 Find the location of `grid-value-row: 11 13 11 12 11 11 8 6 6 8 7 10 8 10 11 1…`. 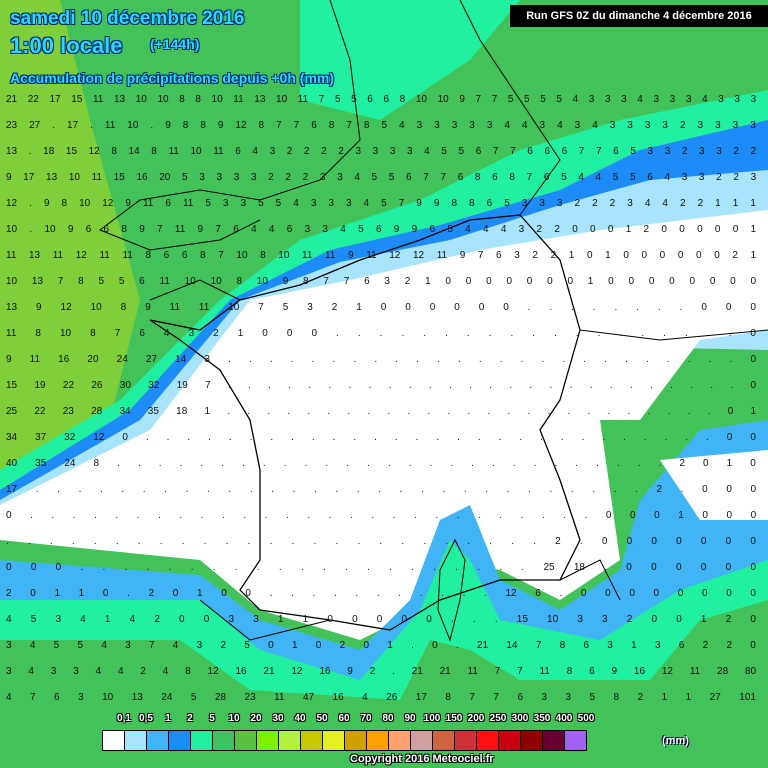

grid-value-row: 11 13 11 12 11 11 8 6 6 8 7 10 8 10 11 1… is located at coordinates (381, 255).